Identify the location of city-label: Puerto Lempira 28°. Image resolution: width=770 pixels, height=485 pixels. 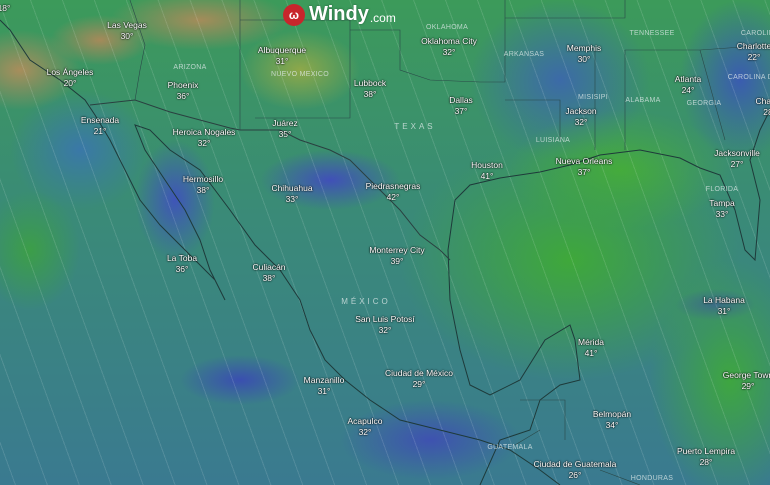
(706, 457).